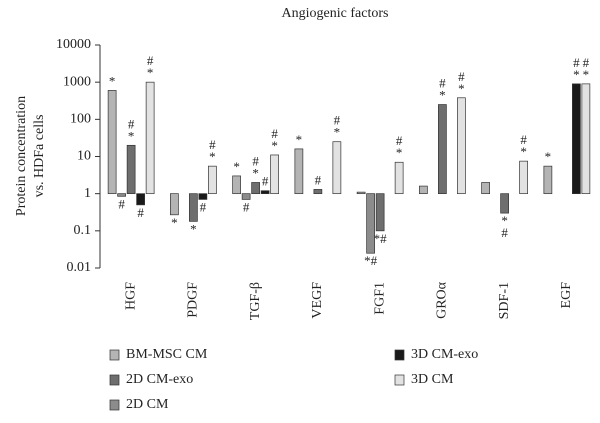 Image resolution: width=600 pixels, height=423 pixels. I want to click on y-tick-label: 10, so click(84, 156).